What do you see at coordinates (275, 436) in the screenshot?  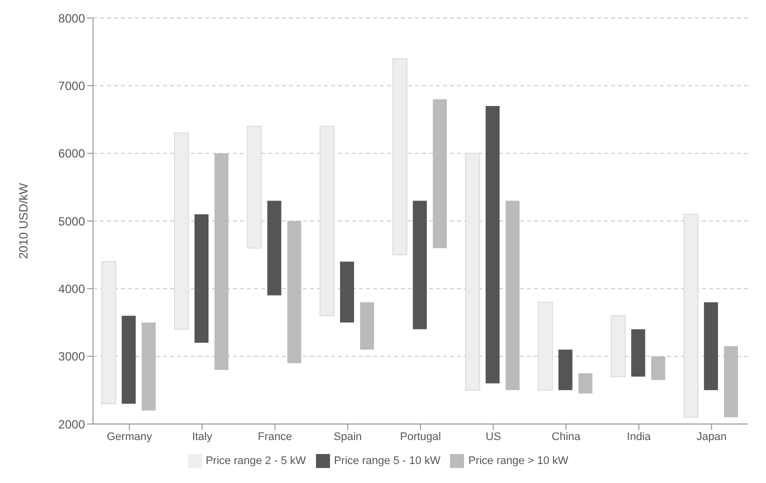 I see `x-tick-label: France` at bounding box center [275, 436].